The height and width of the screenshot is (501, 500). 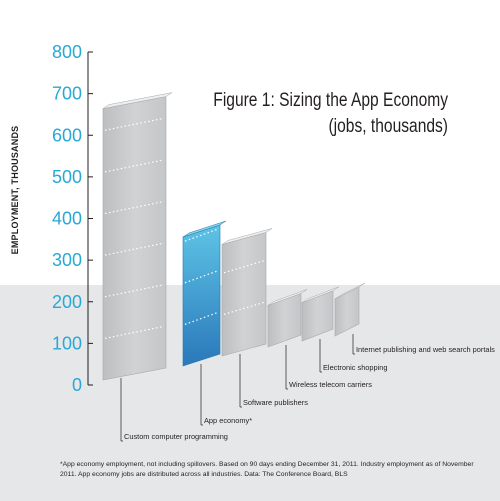 I want to click on y-tick-label: 200, so click(x=67, y=302).